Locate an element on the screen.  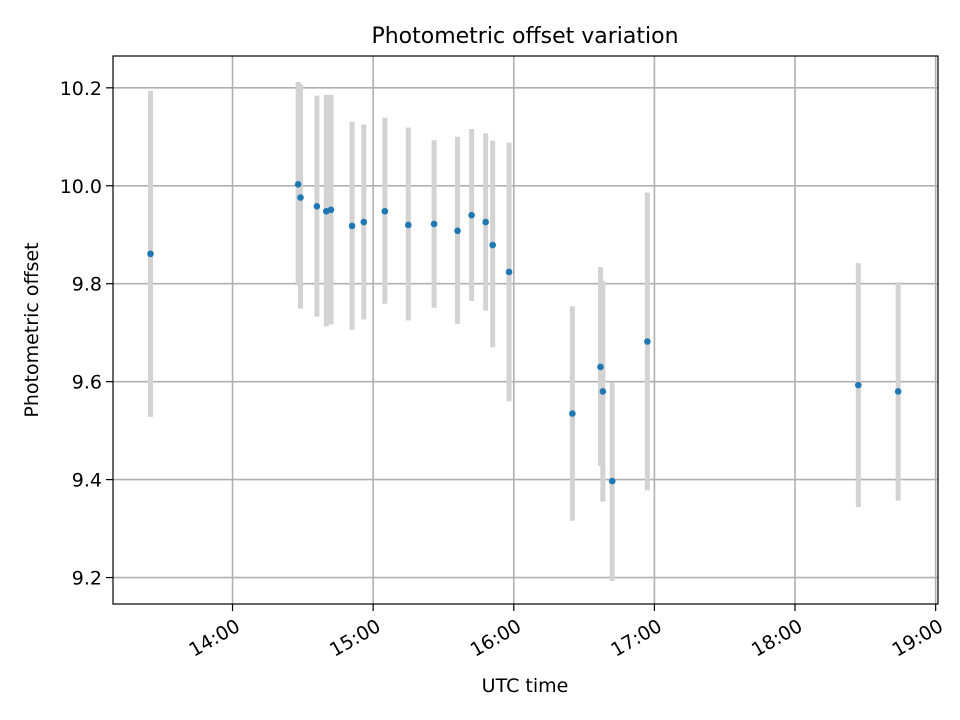
y-tick-label: 9.4 is located at coordinates (87, 481).